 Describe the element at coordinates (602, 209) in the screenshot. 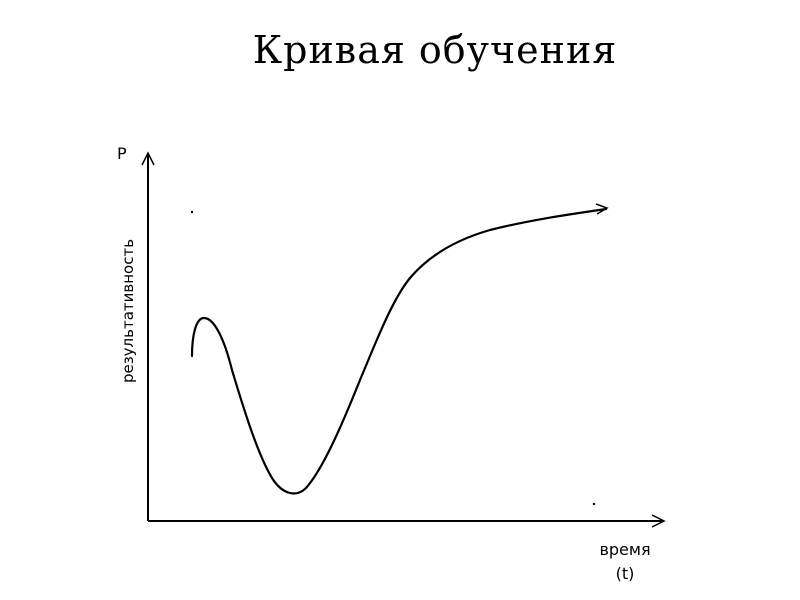

I see `curve-arrowhead` at that location.